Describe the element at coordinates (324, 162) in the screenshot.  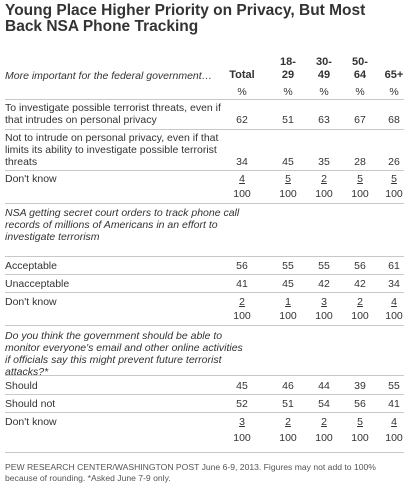
I see `cell-30-49: 35` at that location.